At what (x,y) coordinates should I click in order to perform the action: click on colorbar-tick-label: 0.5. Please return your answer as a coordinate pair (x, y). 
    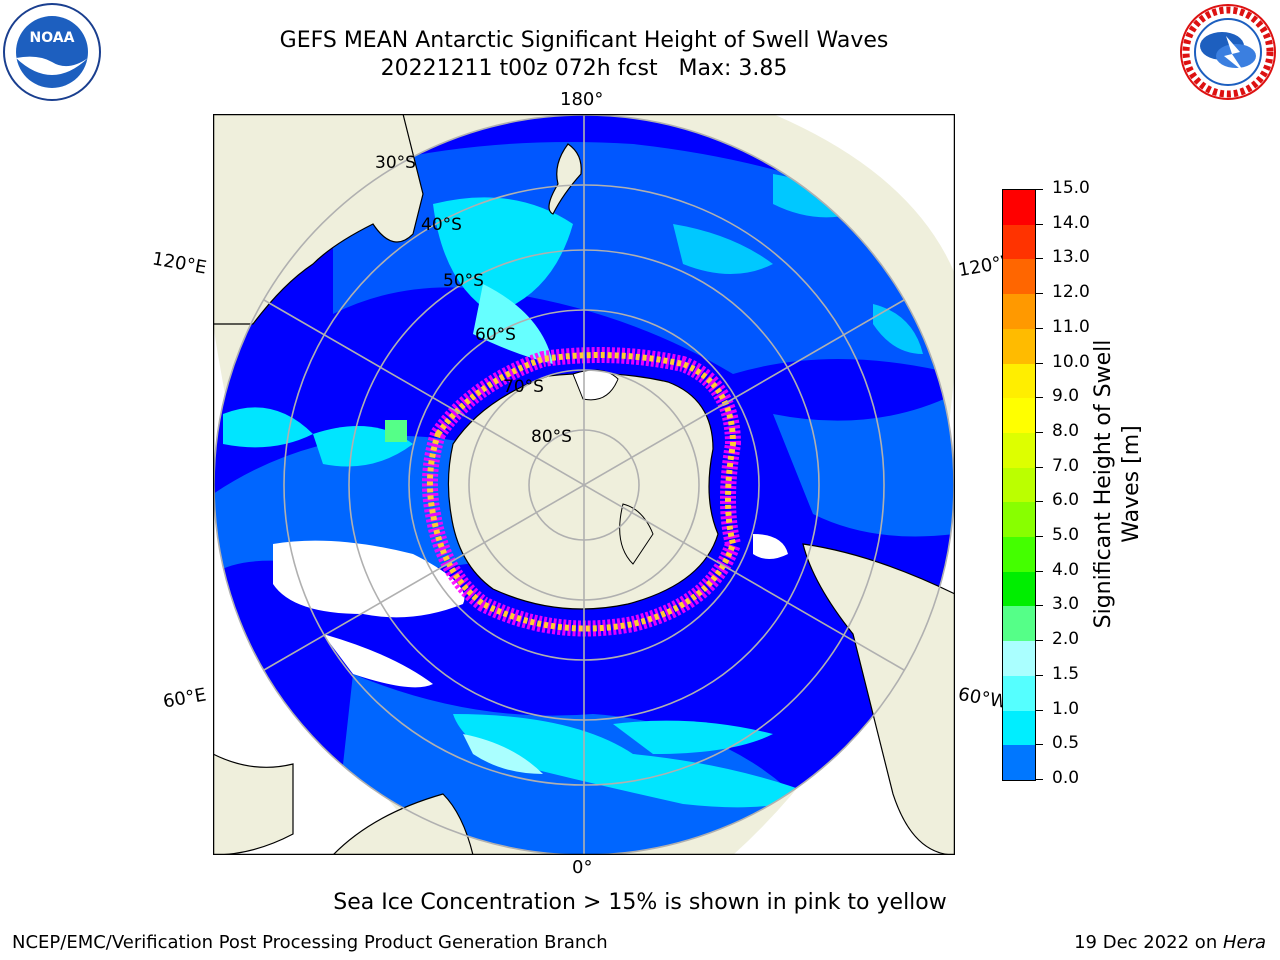
    Looking at the image, I should click on (1066, 743).